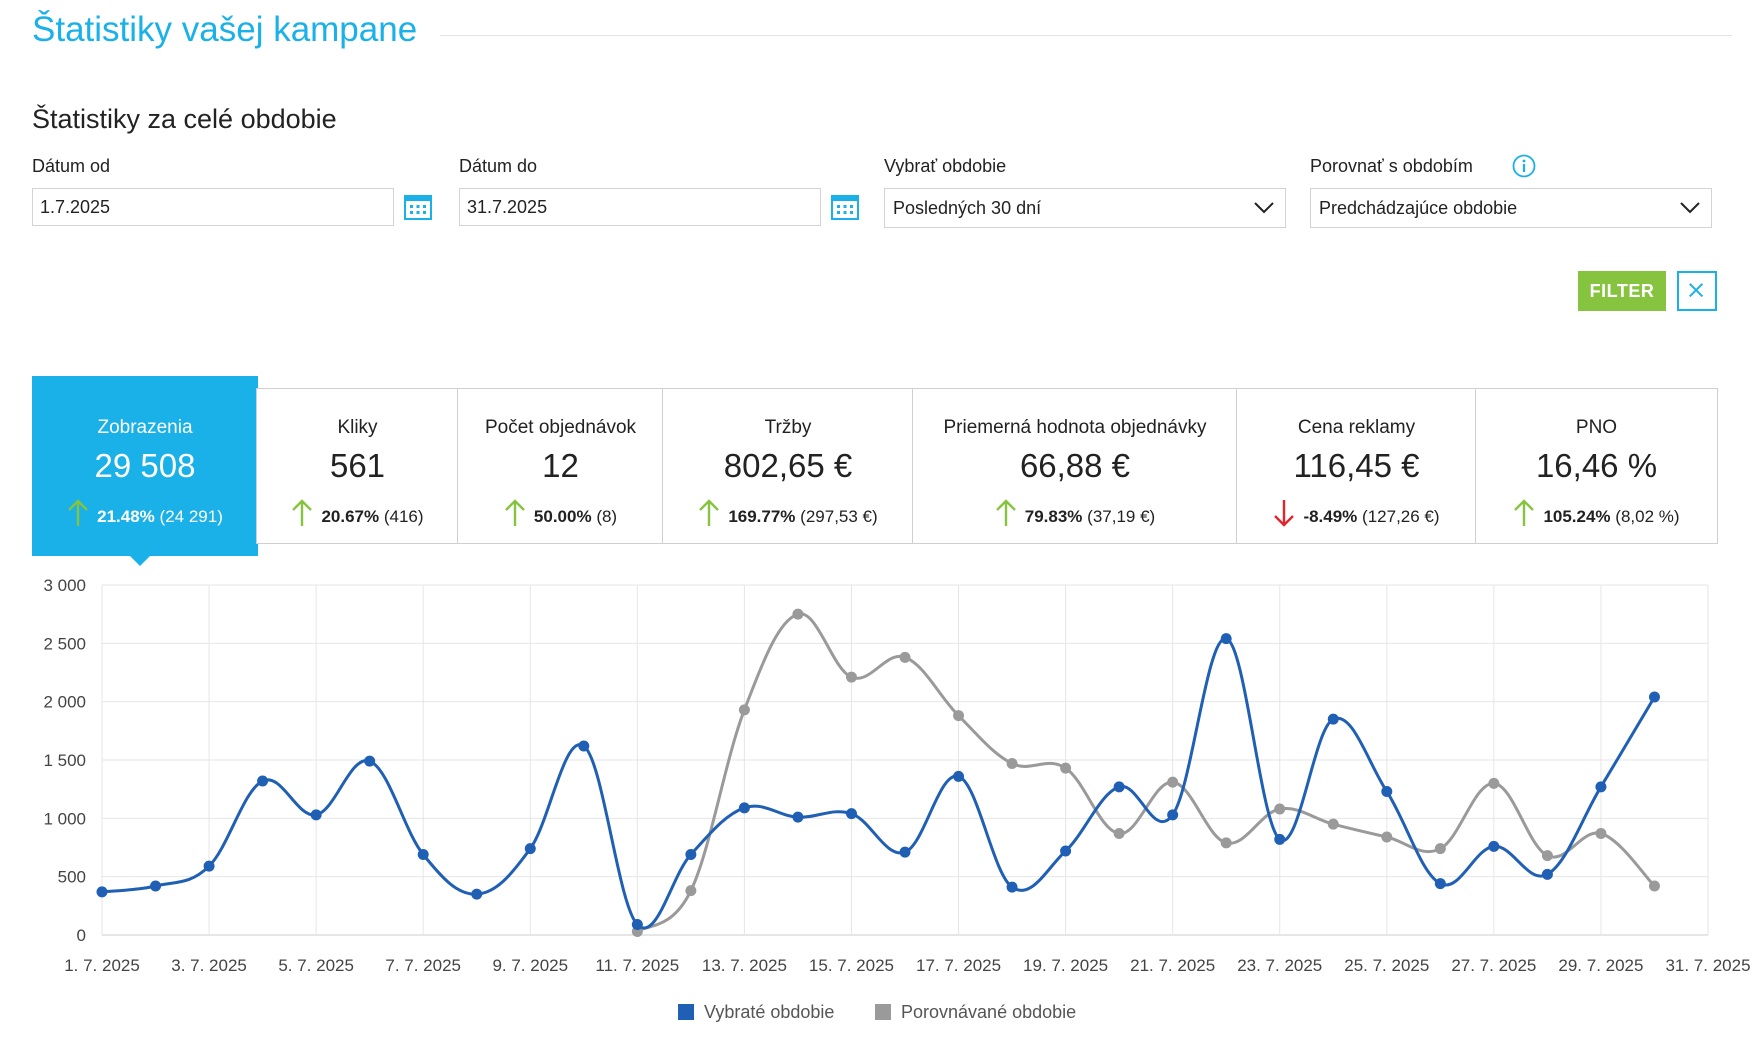 This screenshot has height=1046, width=1752. I want to click on x-tick-label: 7. 7. 2025, so click(423, 965).